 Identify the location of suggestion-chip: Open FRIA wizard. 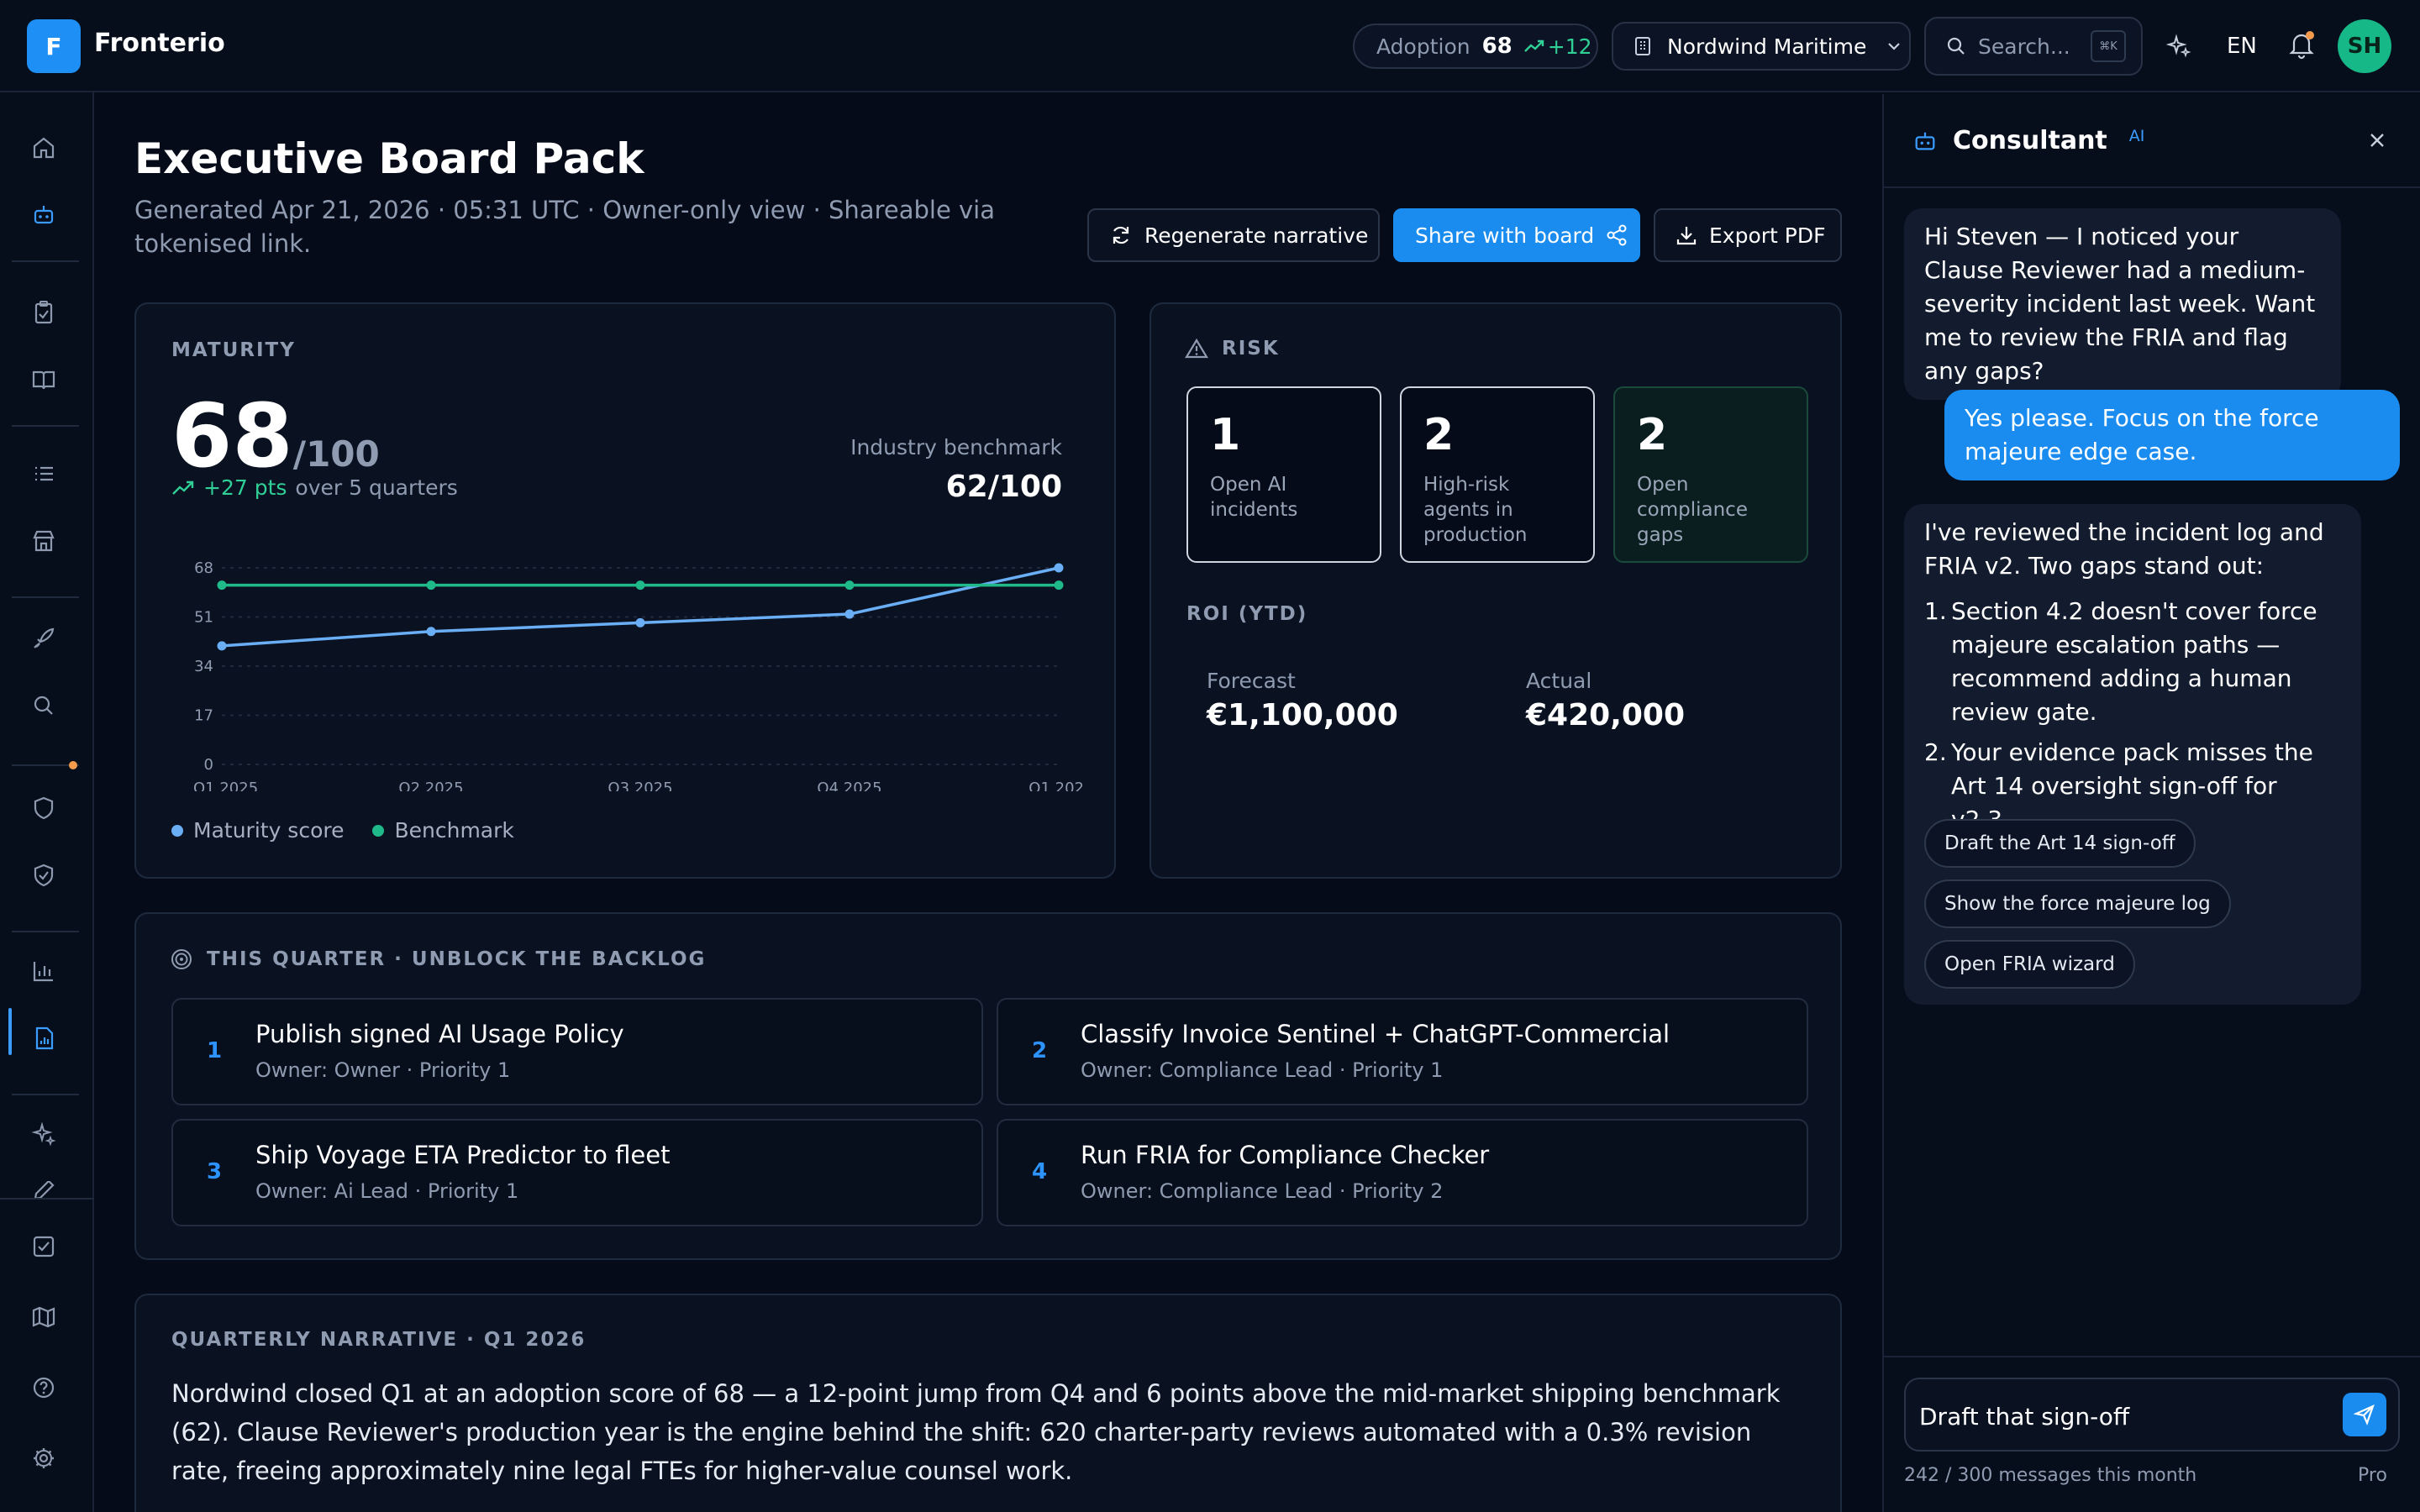
(2030, 964).